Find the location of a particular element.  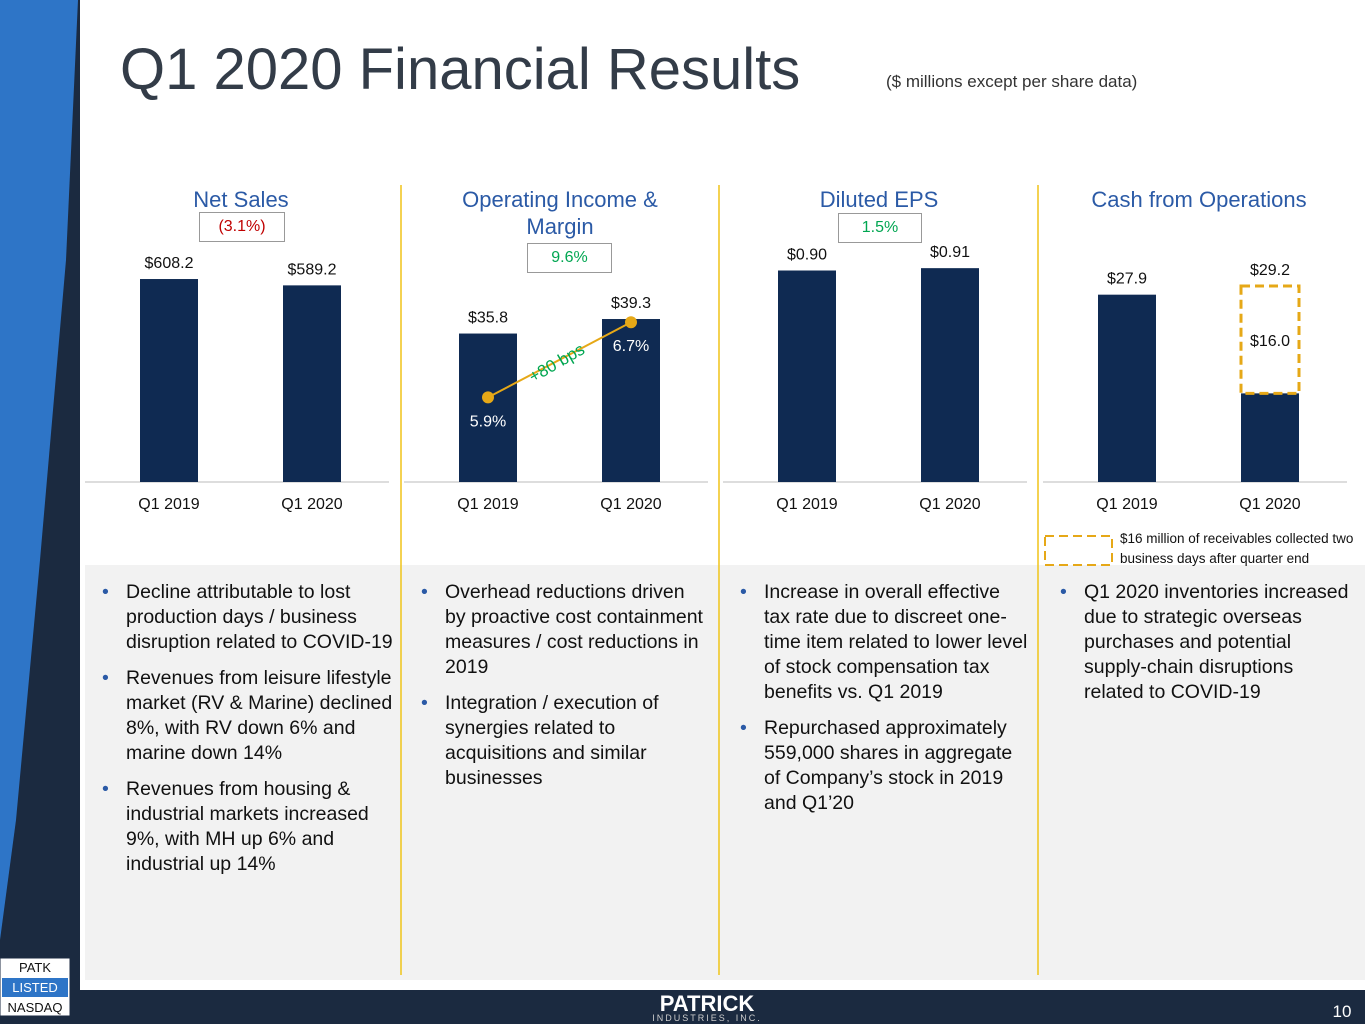

chart-title: Net Sales is located at coordinates (241, 199).